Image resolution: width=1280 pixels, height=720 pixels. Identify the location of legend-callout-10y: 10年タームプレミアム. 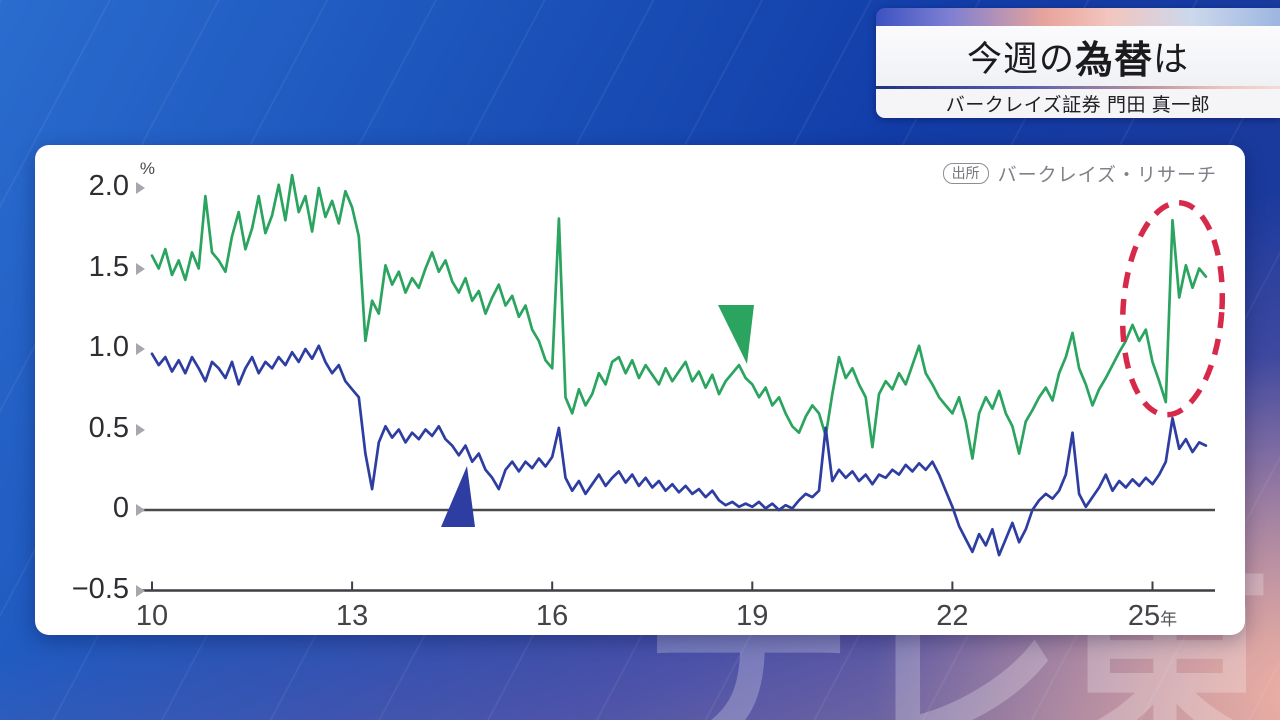
(434, 553).